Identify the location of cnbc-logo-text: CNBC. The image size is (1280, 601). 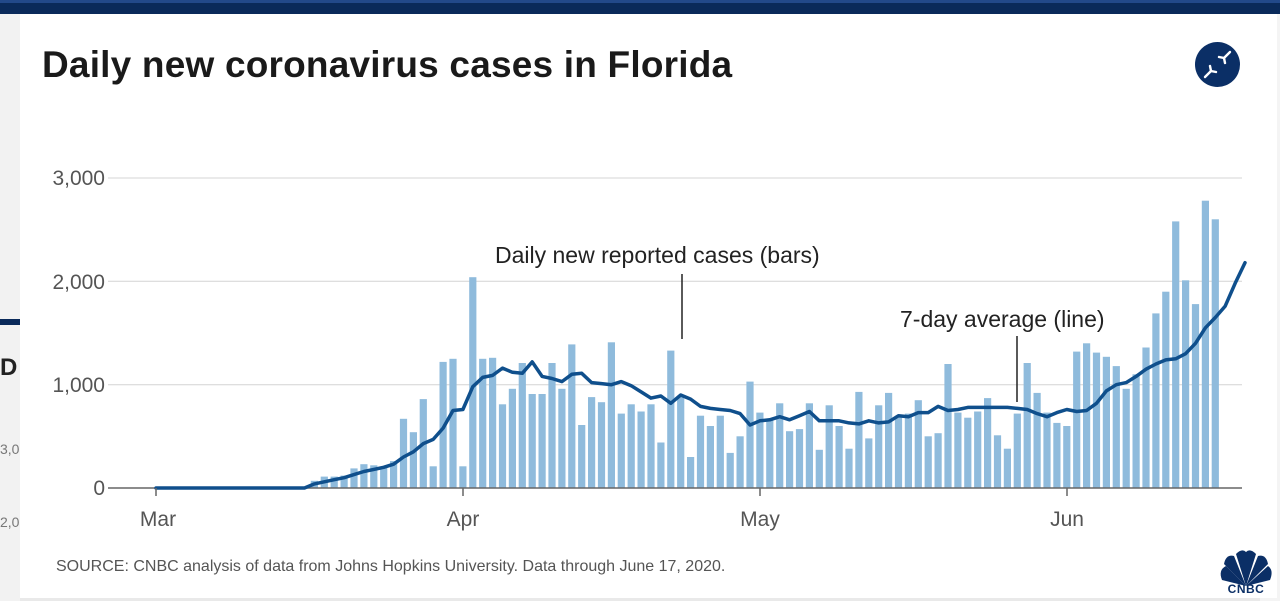
(1246, 589).